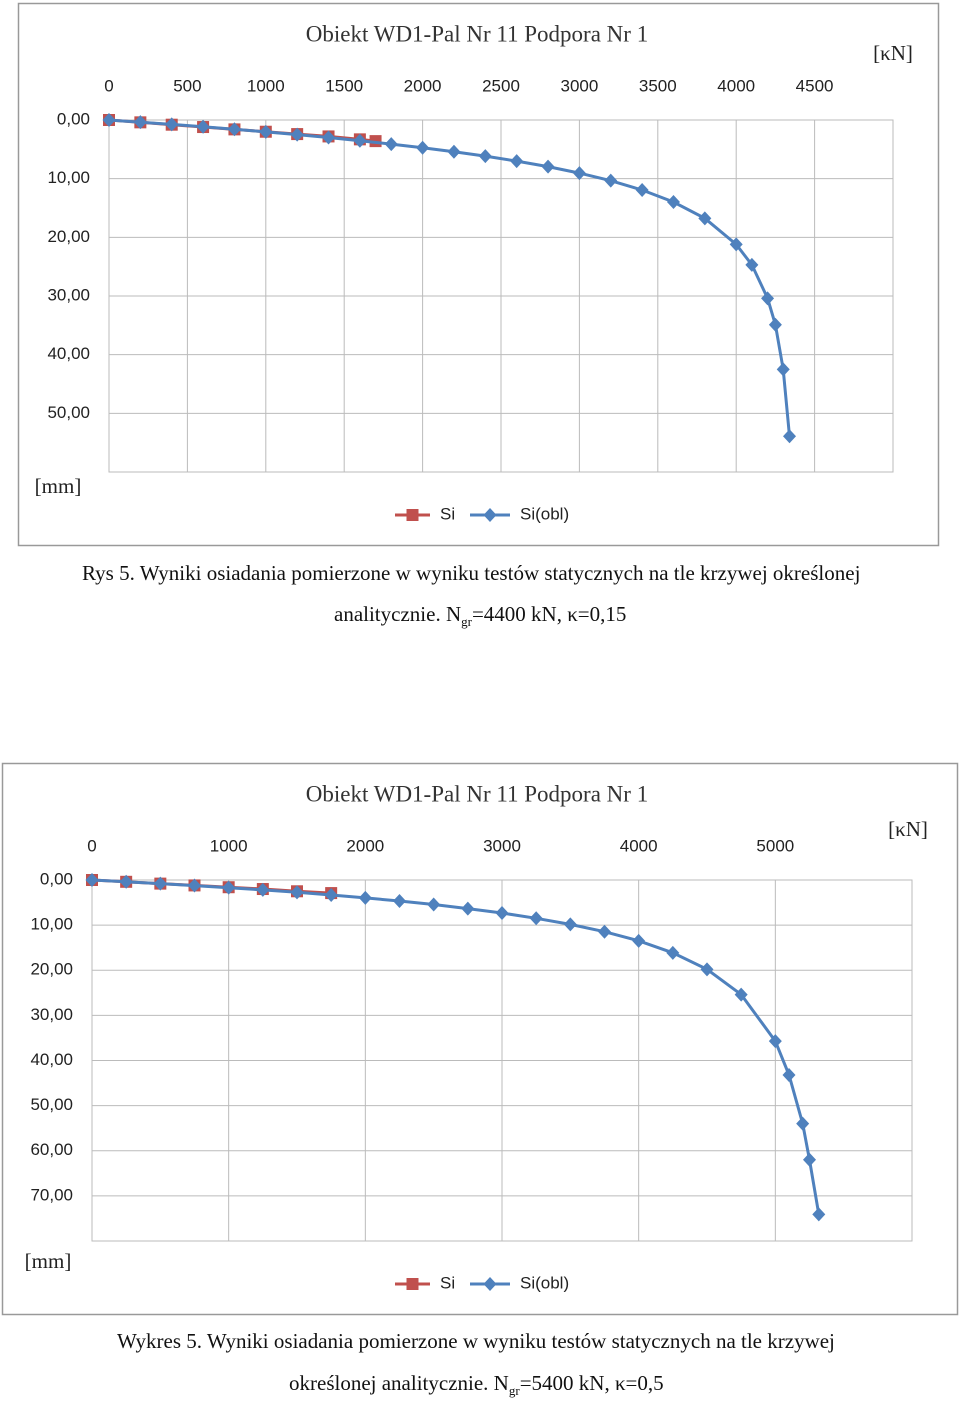 This screenshot has height=1402, width=960. I want to click on caption-subscript: gr, so click(514, 1391).